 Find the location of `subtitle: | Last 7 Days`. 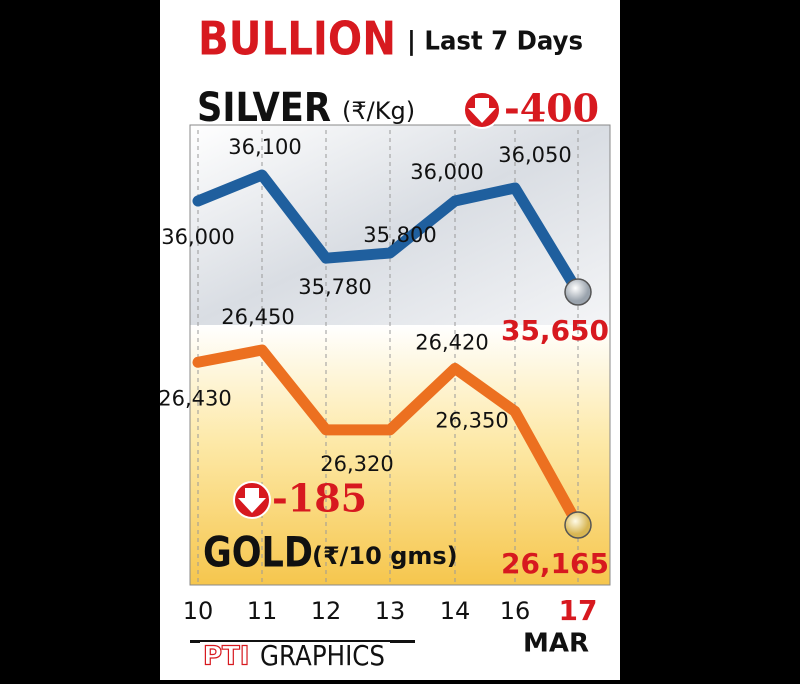

subtitle: | Last 7 Days is located at coordinates (495, 42).